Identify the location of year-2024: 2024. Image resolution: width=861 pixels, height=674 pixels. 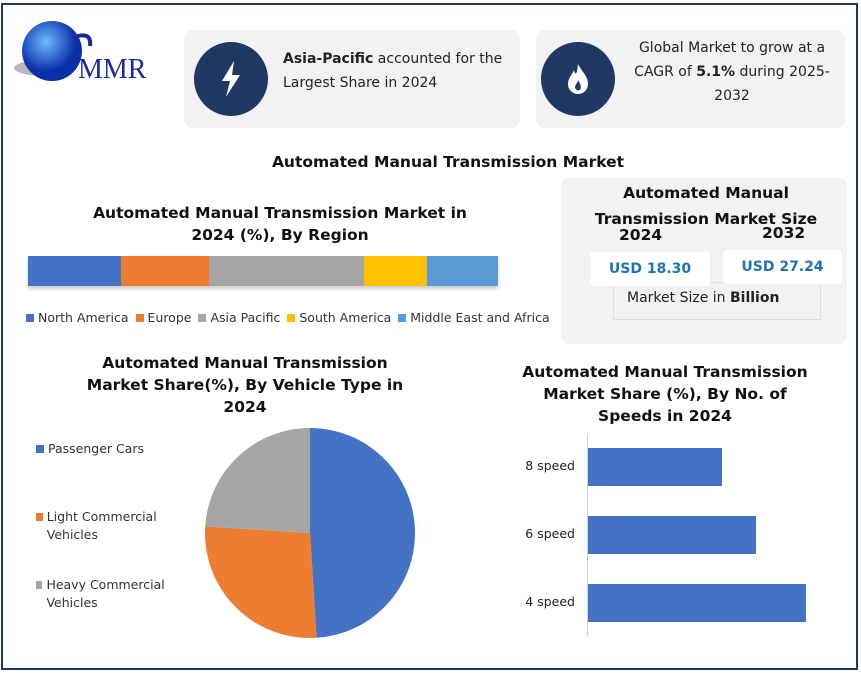
(641, 235).